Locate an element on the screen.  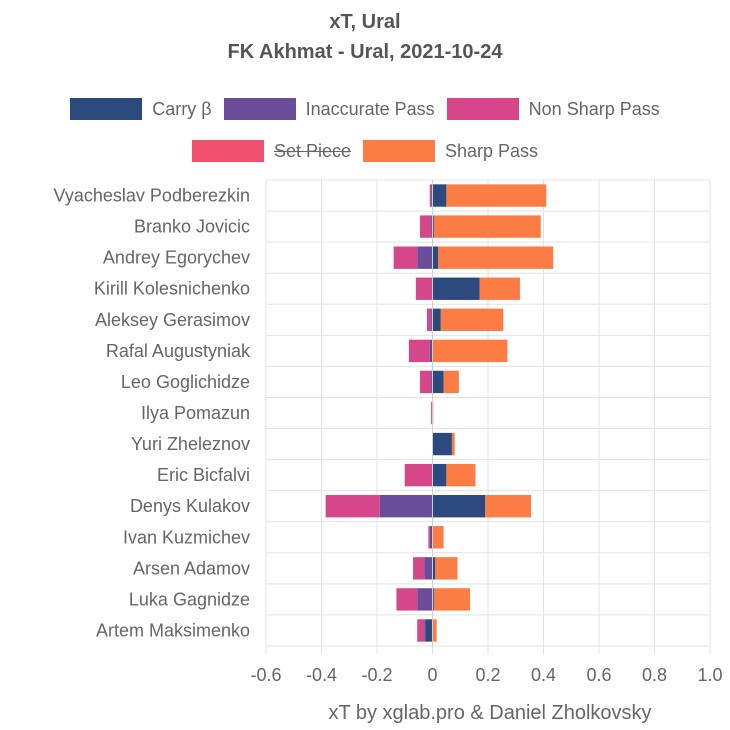
y-category-label: Vyacheslav Podberezkin is located at coordinates (152, 196).